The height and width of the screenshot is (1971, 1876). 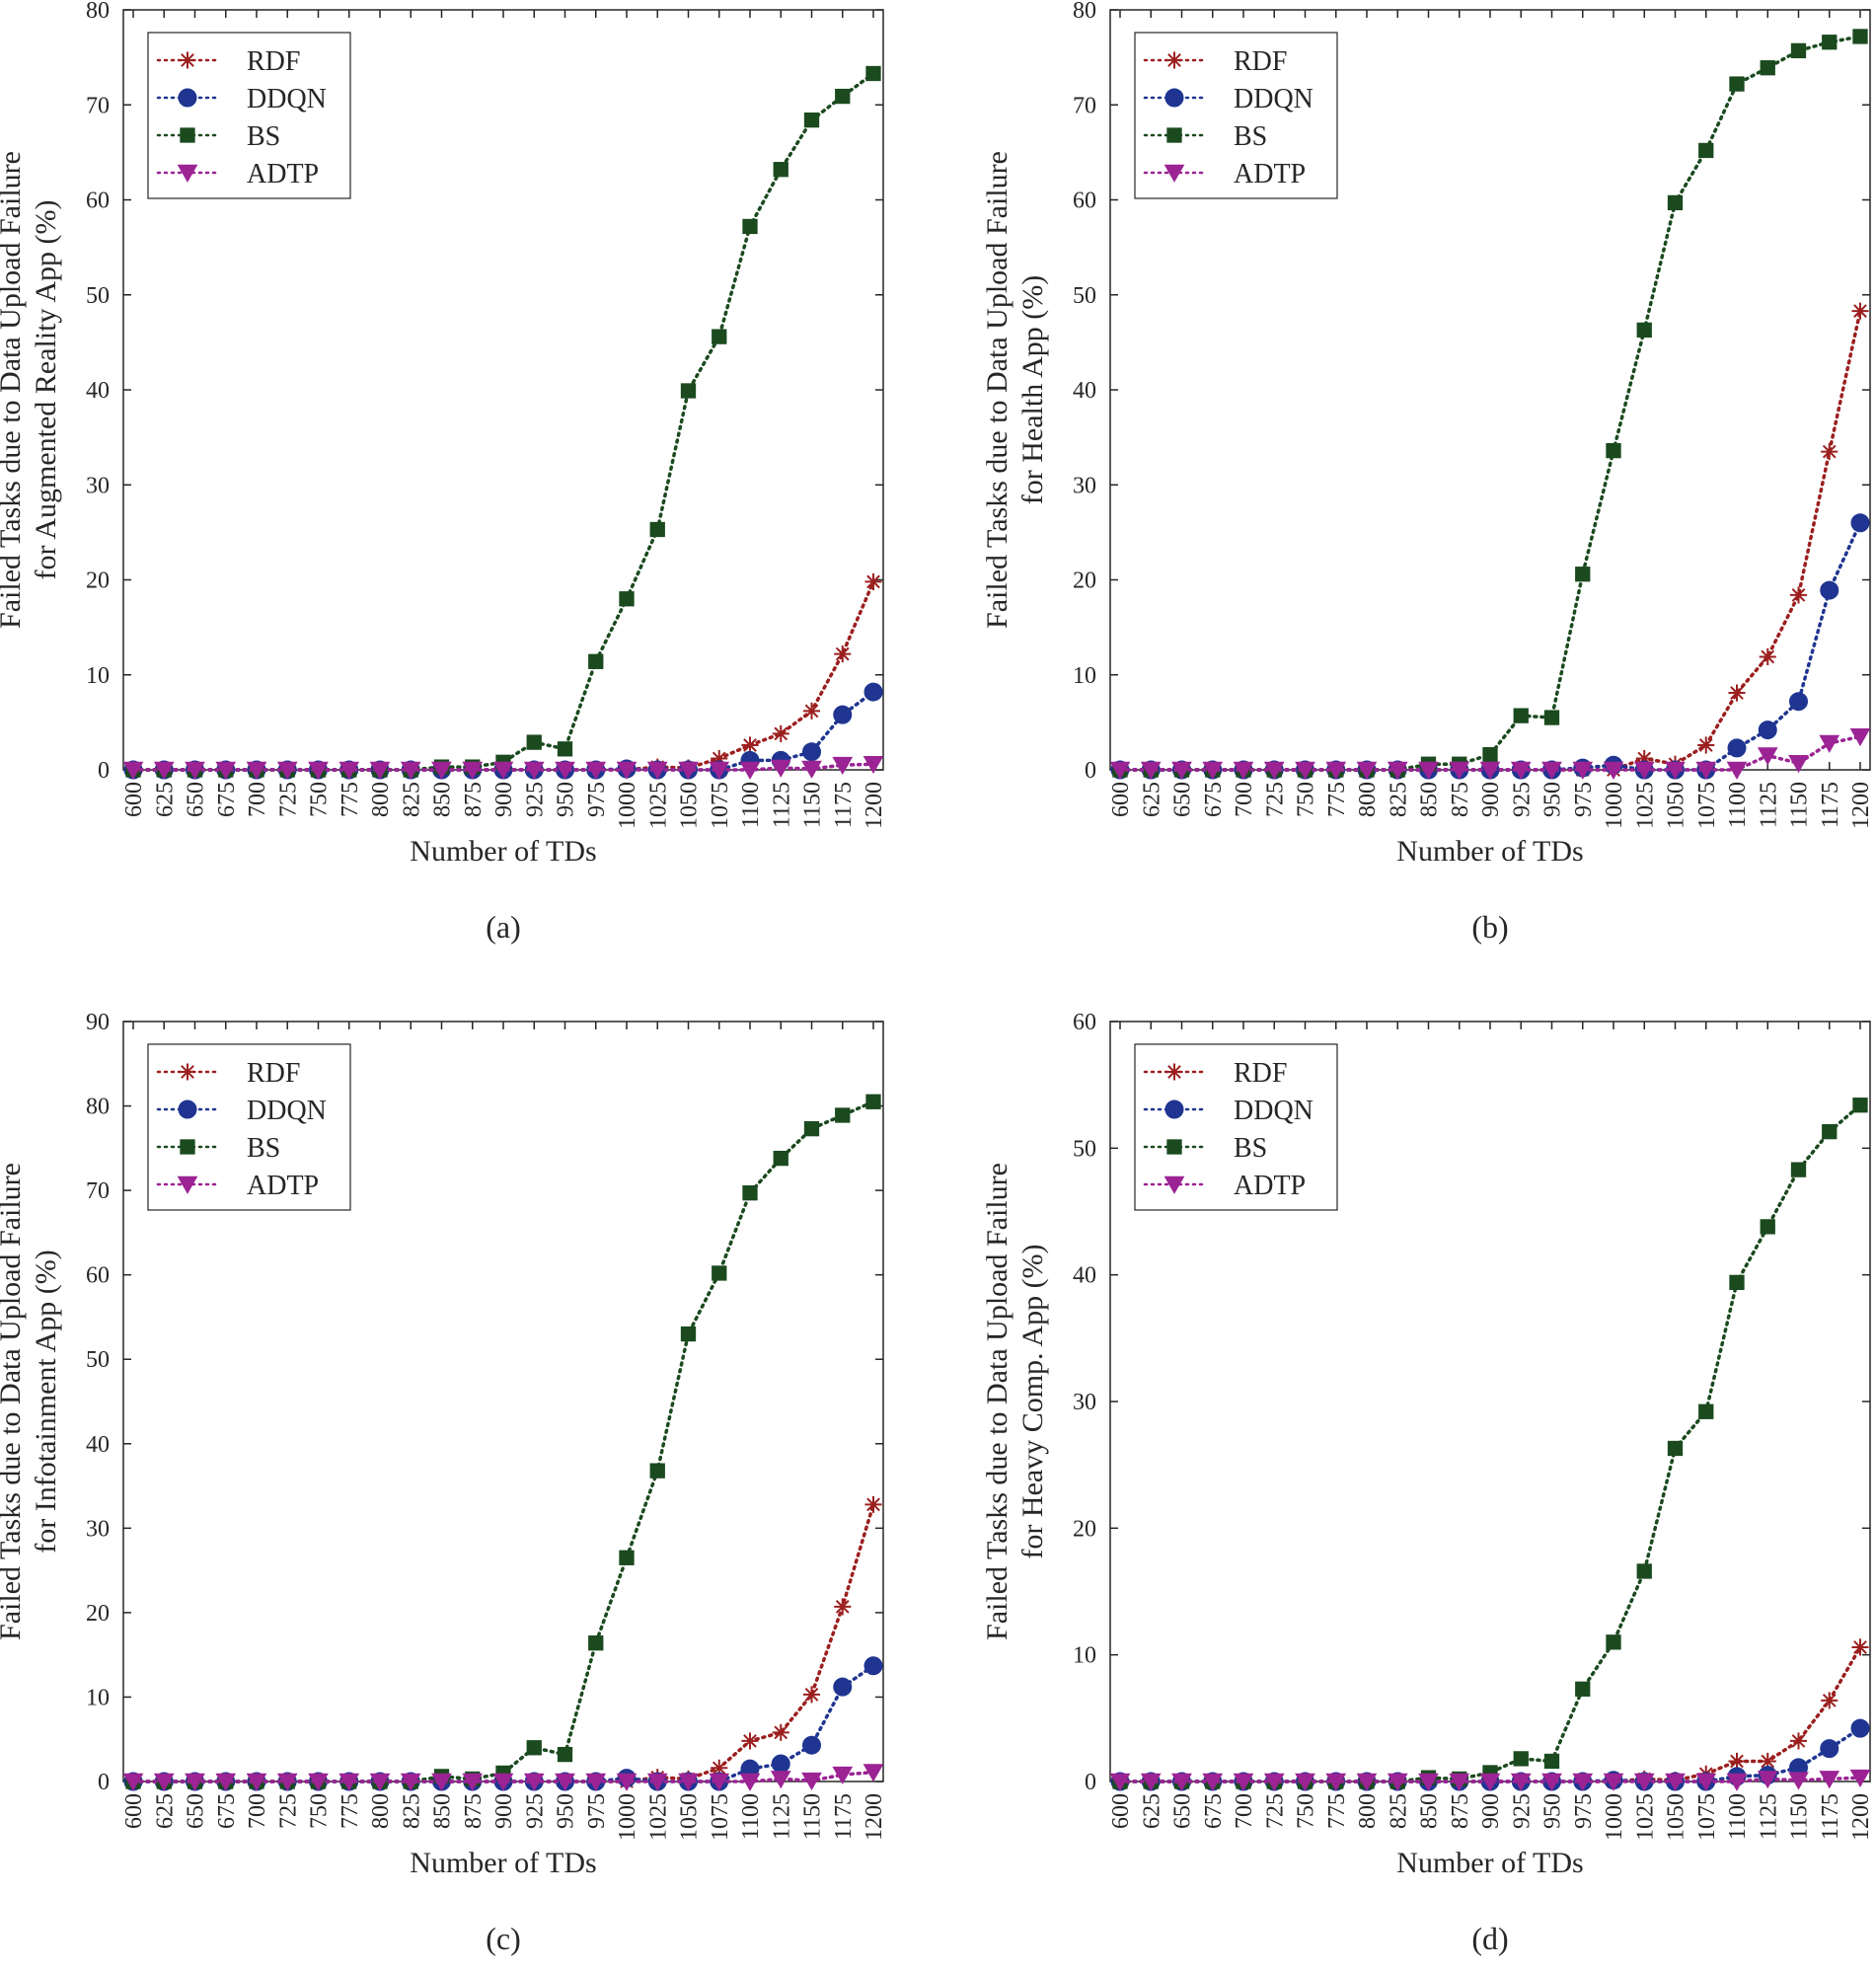 I want to click on x-tick-label: 1025, so click(x=658, y=806).